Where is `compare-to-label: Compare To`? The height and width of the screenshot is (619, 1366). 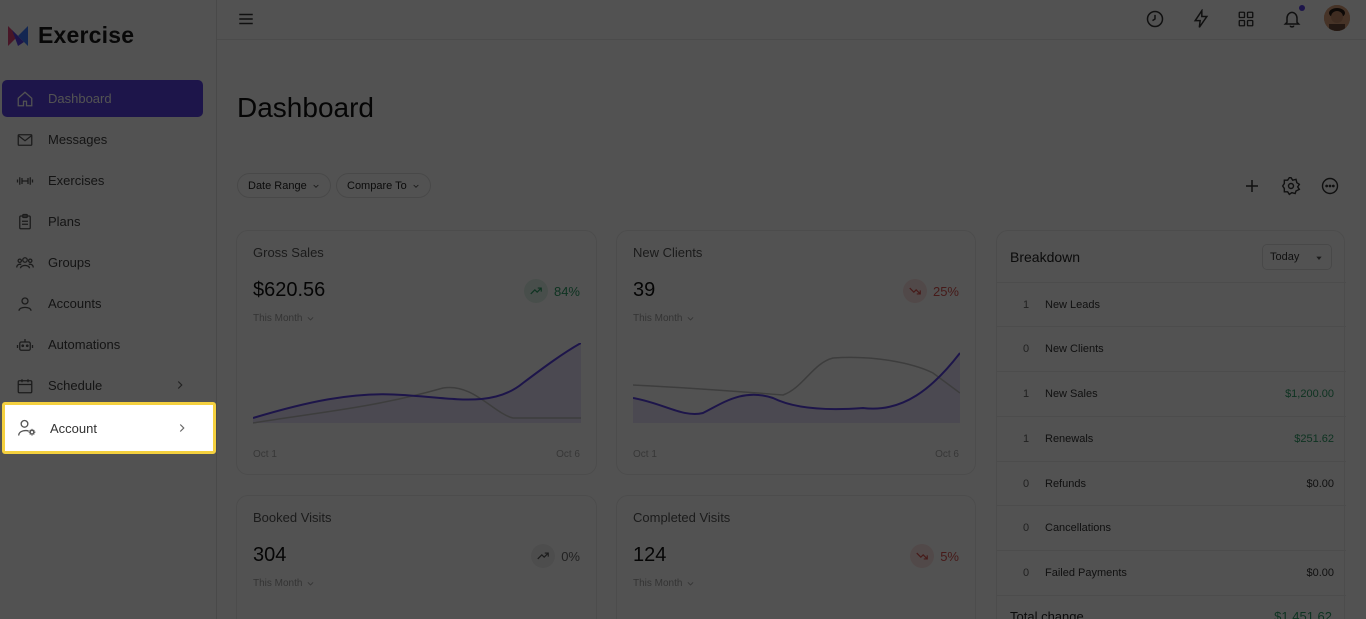 compare-to-label: Compare To is located at coordinates (377, 185).